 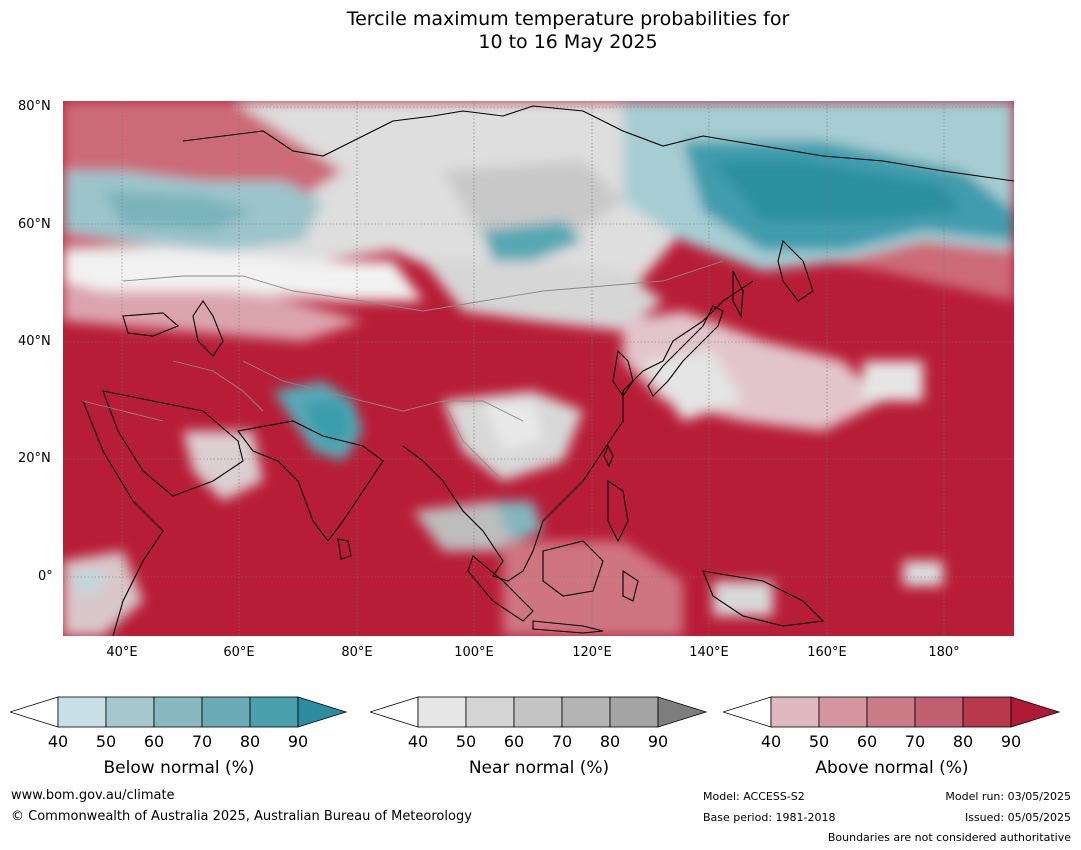 What do you see at coordinates (539, 768) in the screenshot?
I see `colorbar-near-title: Near normal (%)` at bounding box center [539, 768].